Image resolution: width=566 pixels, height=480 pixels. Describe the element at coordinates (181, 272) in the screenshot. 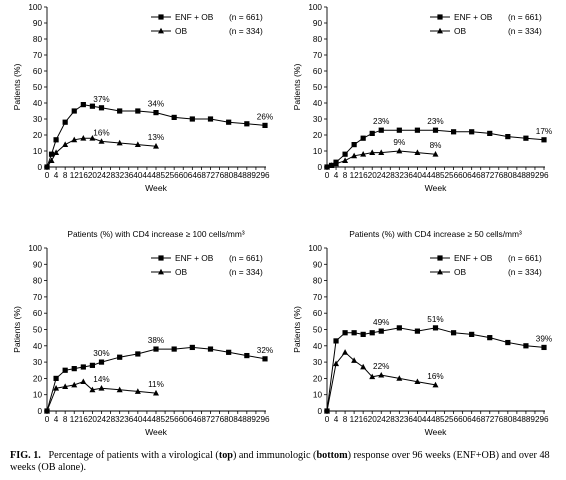

I see `legend-ob-name: OB` at that location.